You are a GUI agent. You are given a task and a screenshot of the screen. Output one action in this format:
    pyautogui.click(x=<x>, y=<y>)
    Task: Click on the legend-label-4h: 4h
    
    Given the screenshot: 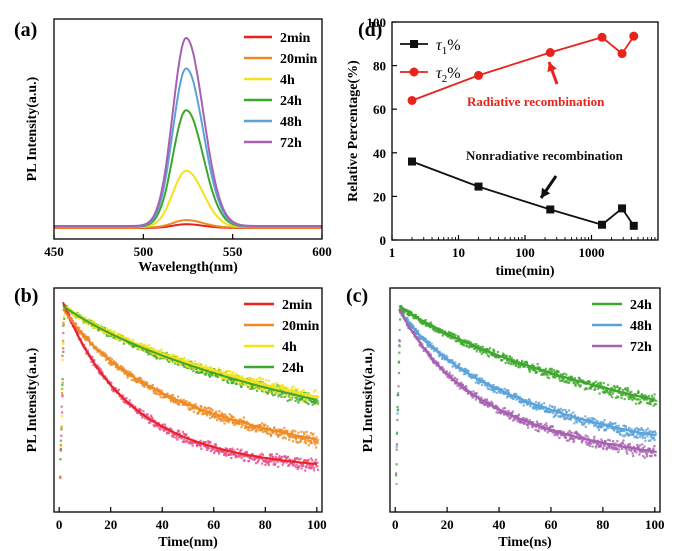 What is the action you would take?
    pyautogui.click(x=289, y=347)
    